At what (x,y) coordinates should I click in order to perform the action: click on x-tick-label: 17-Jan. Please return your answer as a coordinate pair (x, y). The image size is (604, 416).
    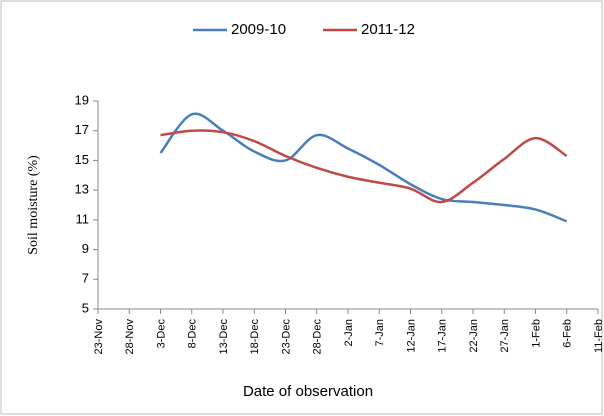
    Looking at the image, I should click on (443, 336).